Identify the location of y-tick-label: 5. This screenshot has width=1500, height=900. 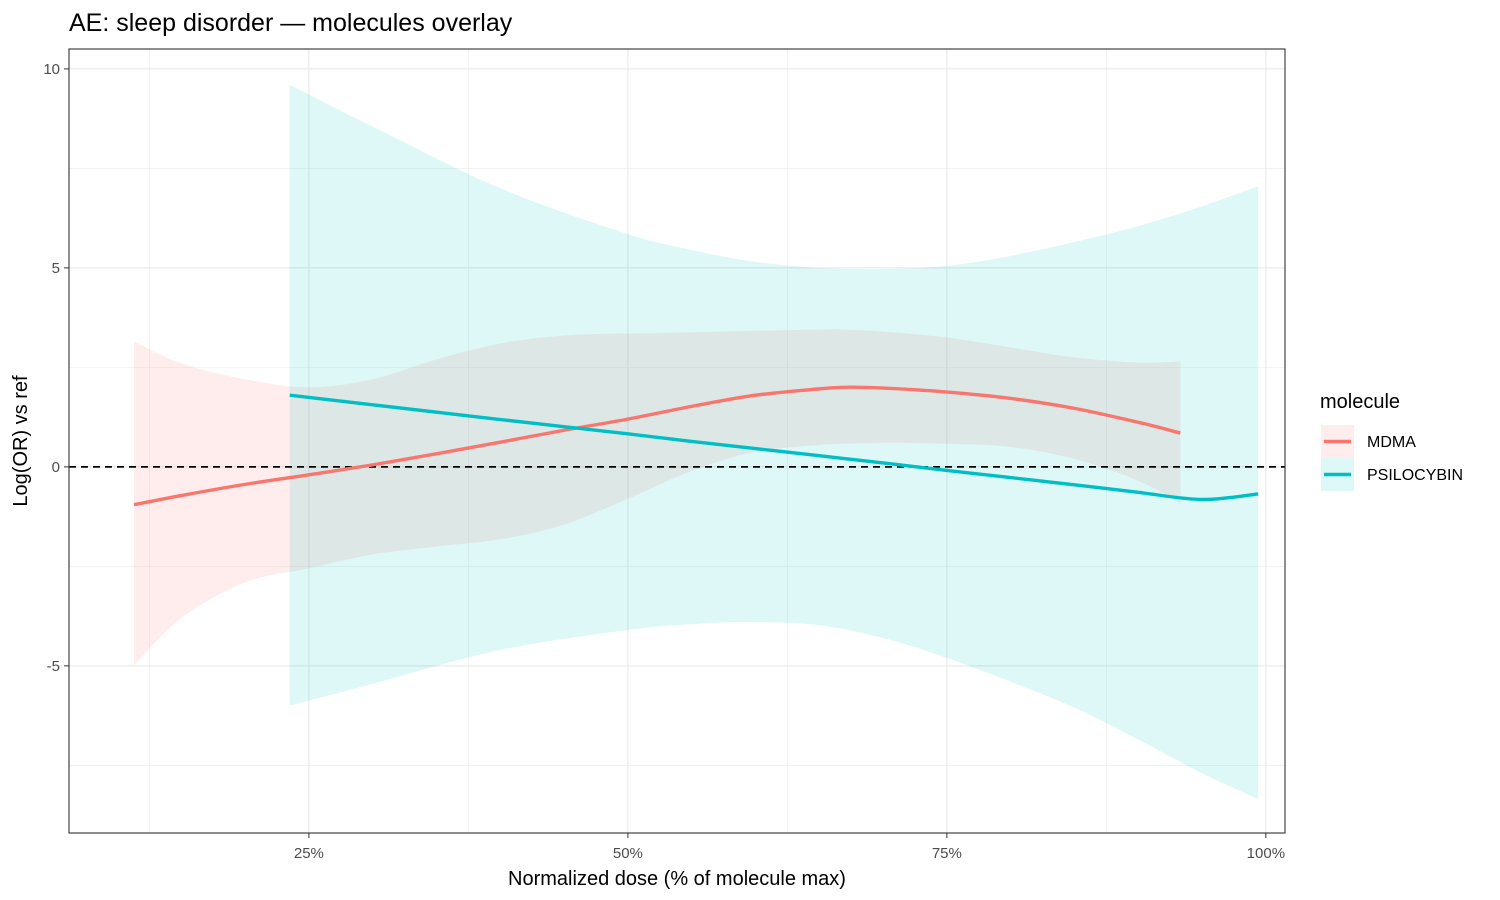
(56, 268).